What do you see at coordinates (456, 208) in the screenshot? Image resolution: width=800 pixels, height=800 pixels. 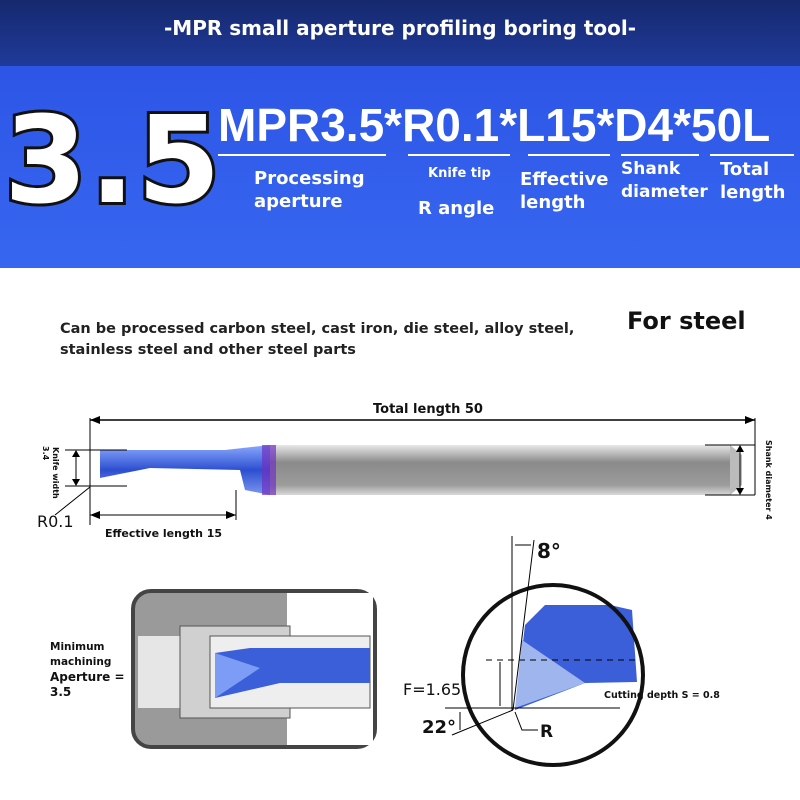 I see `label-r-angle: R angle` at bounding box center [456, 208].